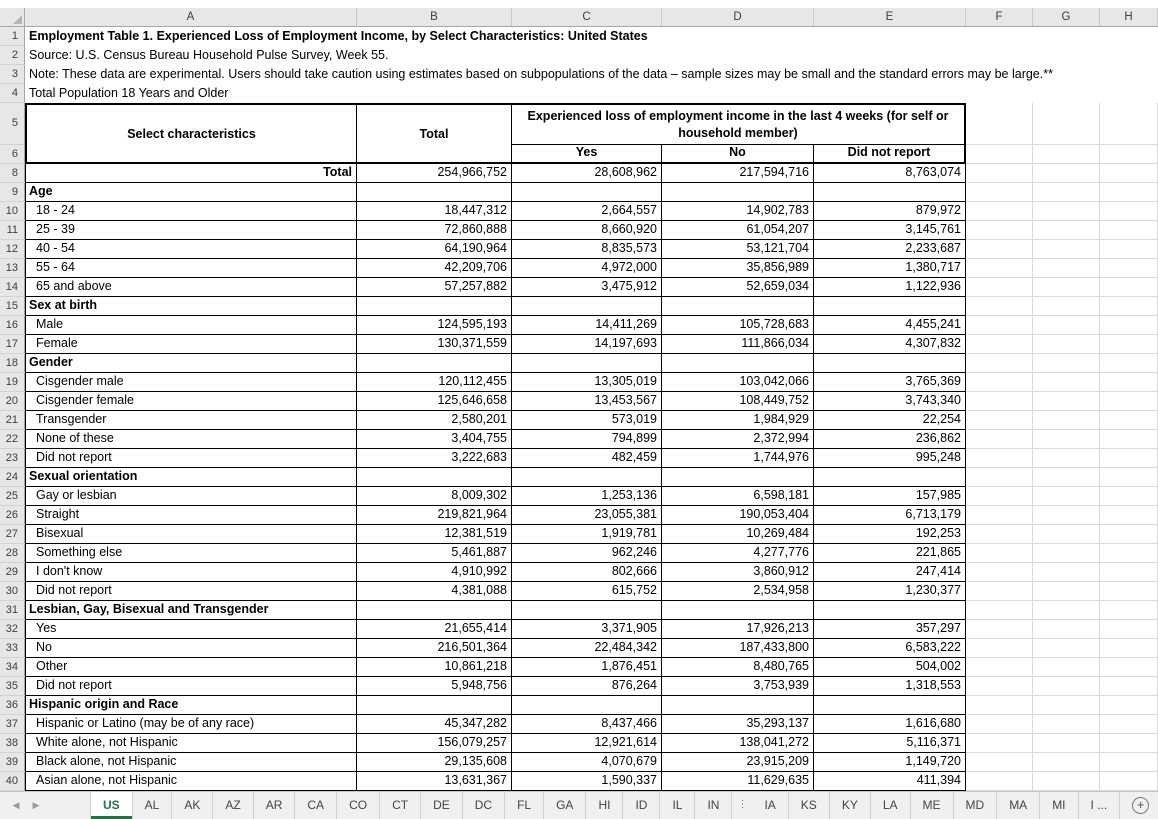 This screenshot has width=1158, height=819. Describe the element at coordinates (890, 382) in the screenshot. I see `cell-E19: 3,765,369` at that location.